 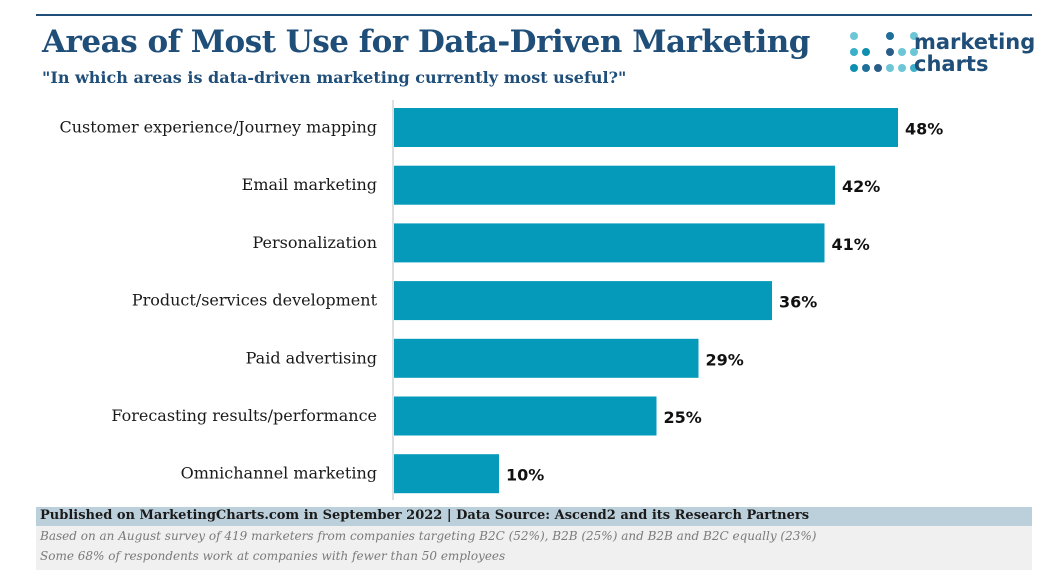 What do you see at coordinates (311, 357) in the screenshot?
I see `category-label: Paid advertising` at bounding box center [311, 357].